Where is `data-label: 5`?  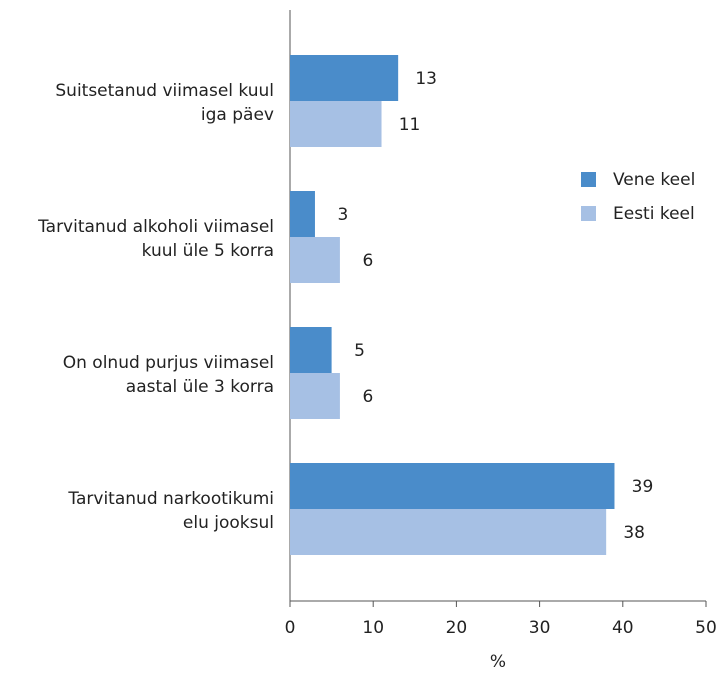
data-label: 5 is located at coordinates (359, 351).